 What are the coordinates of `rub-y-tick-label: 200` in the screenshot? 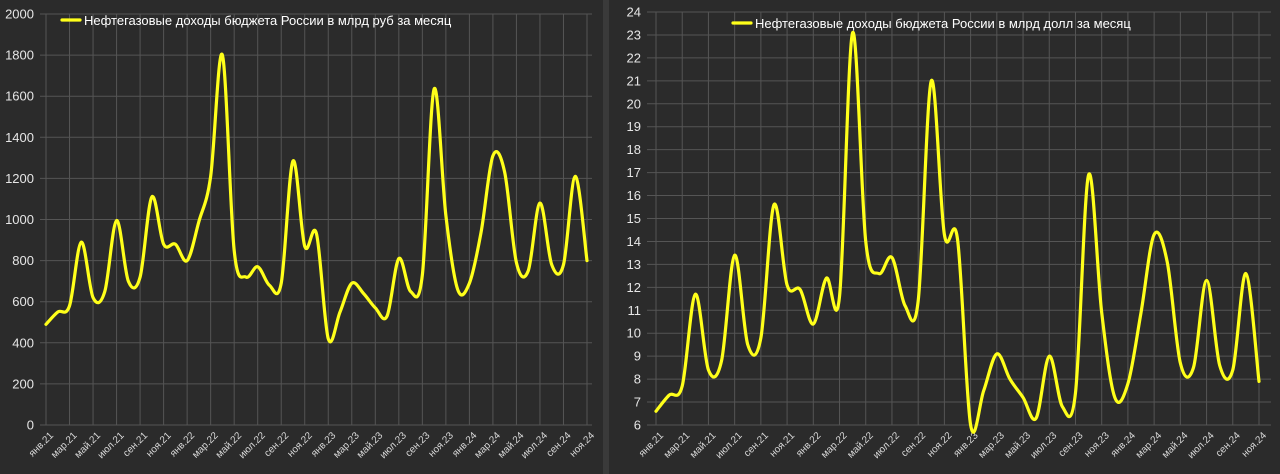 It's located at (23, 383).